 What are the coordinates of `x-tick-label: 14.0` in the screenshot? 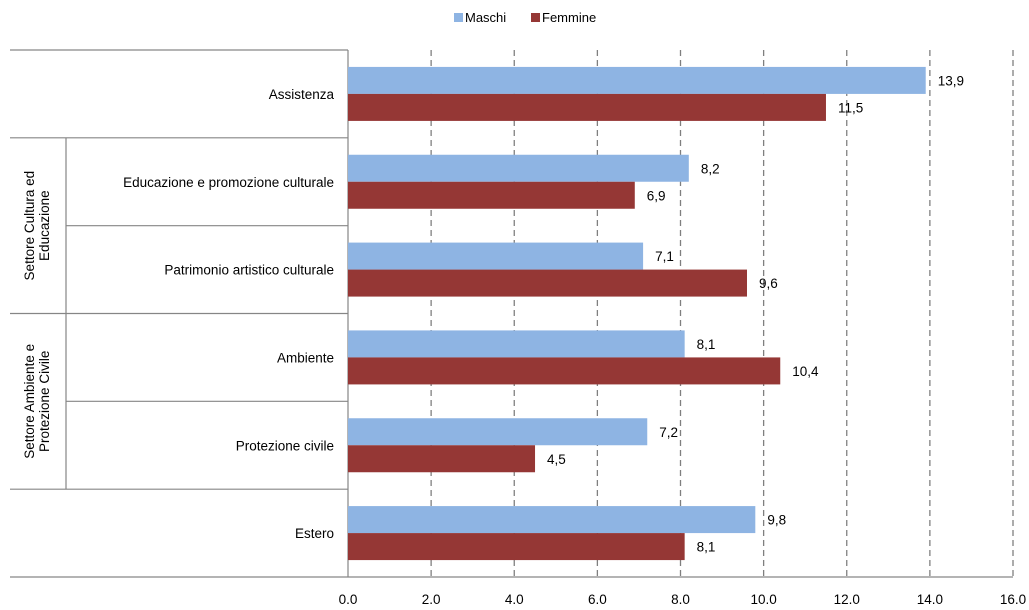 It's located at (930, 599).